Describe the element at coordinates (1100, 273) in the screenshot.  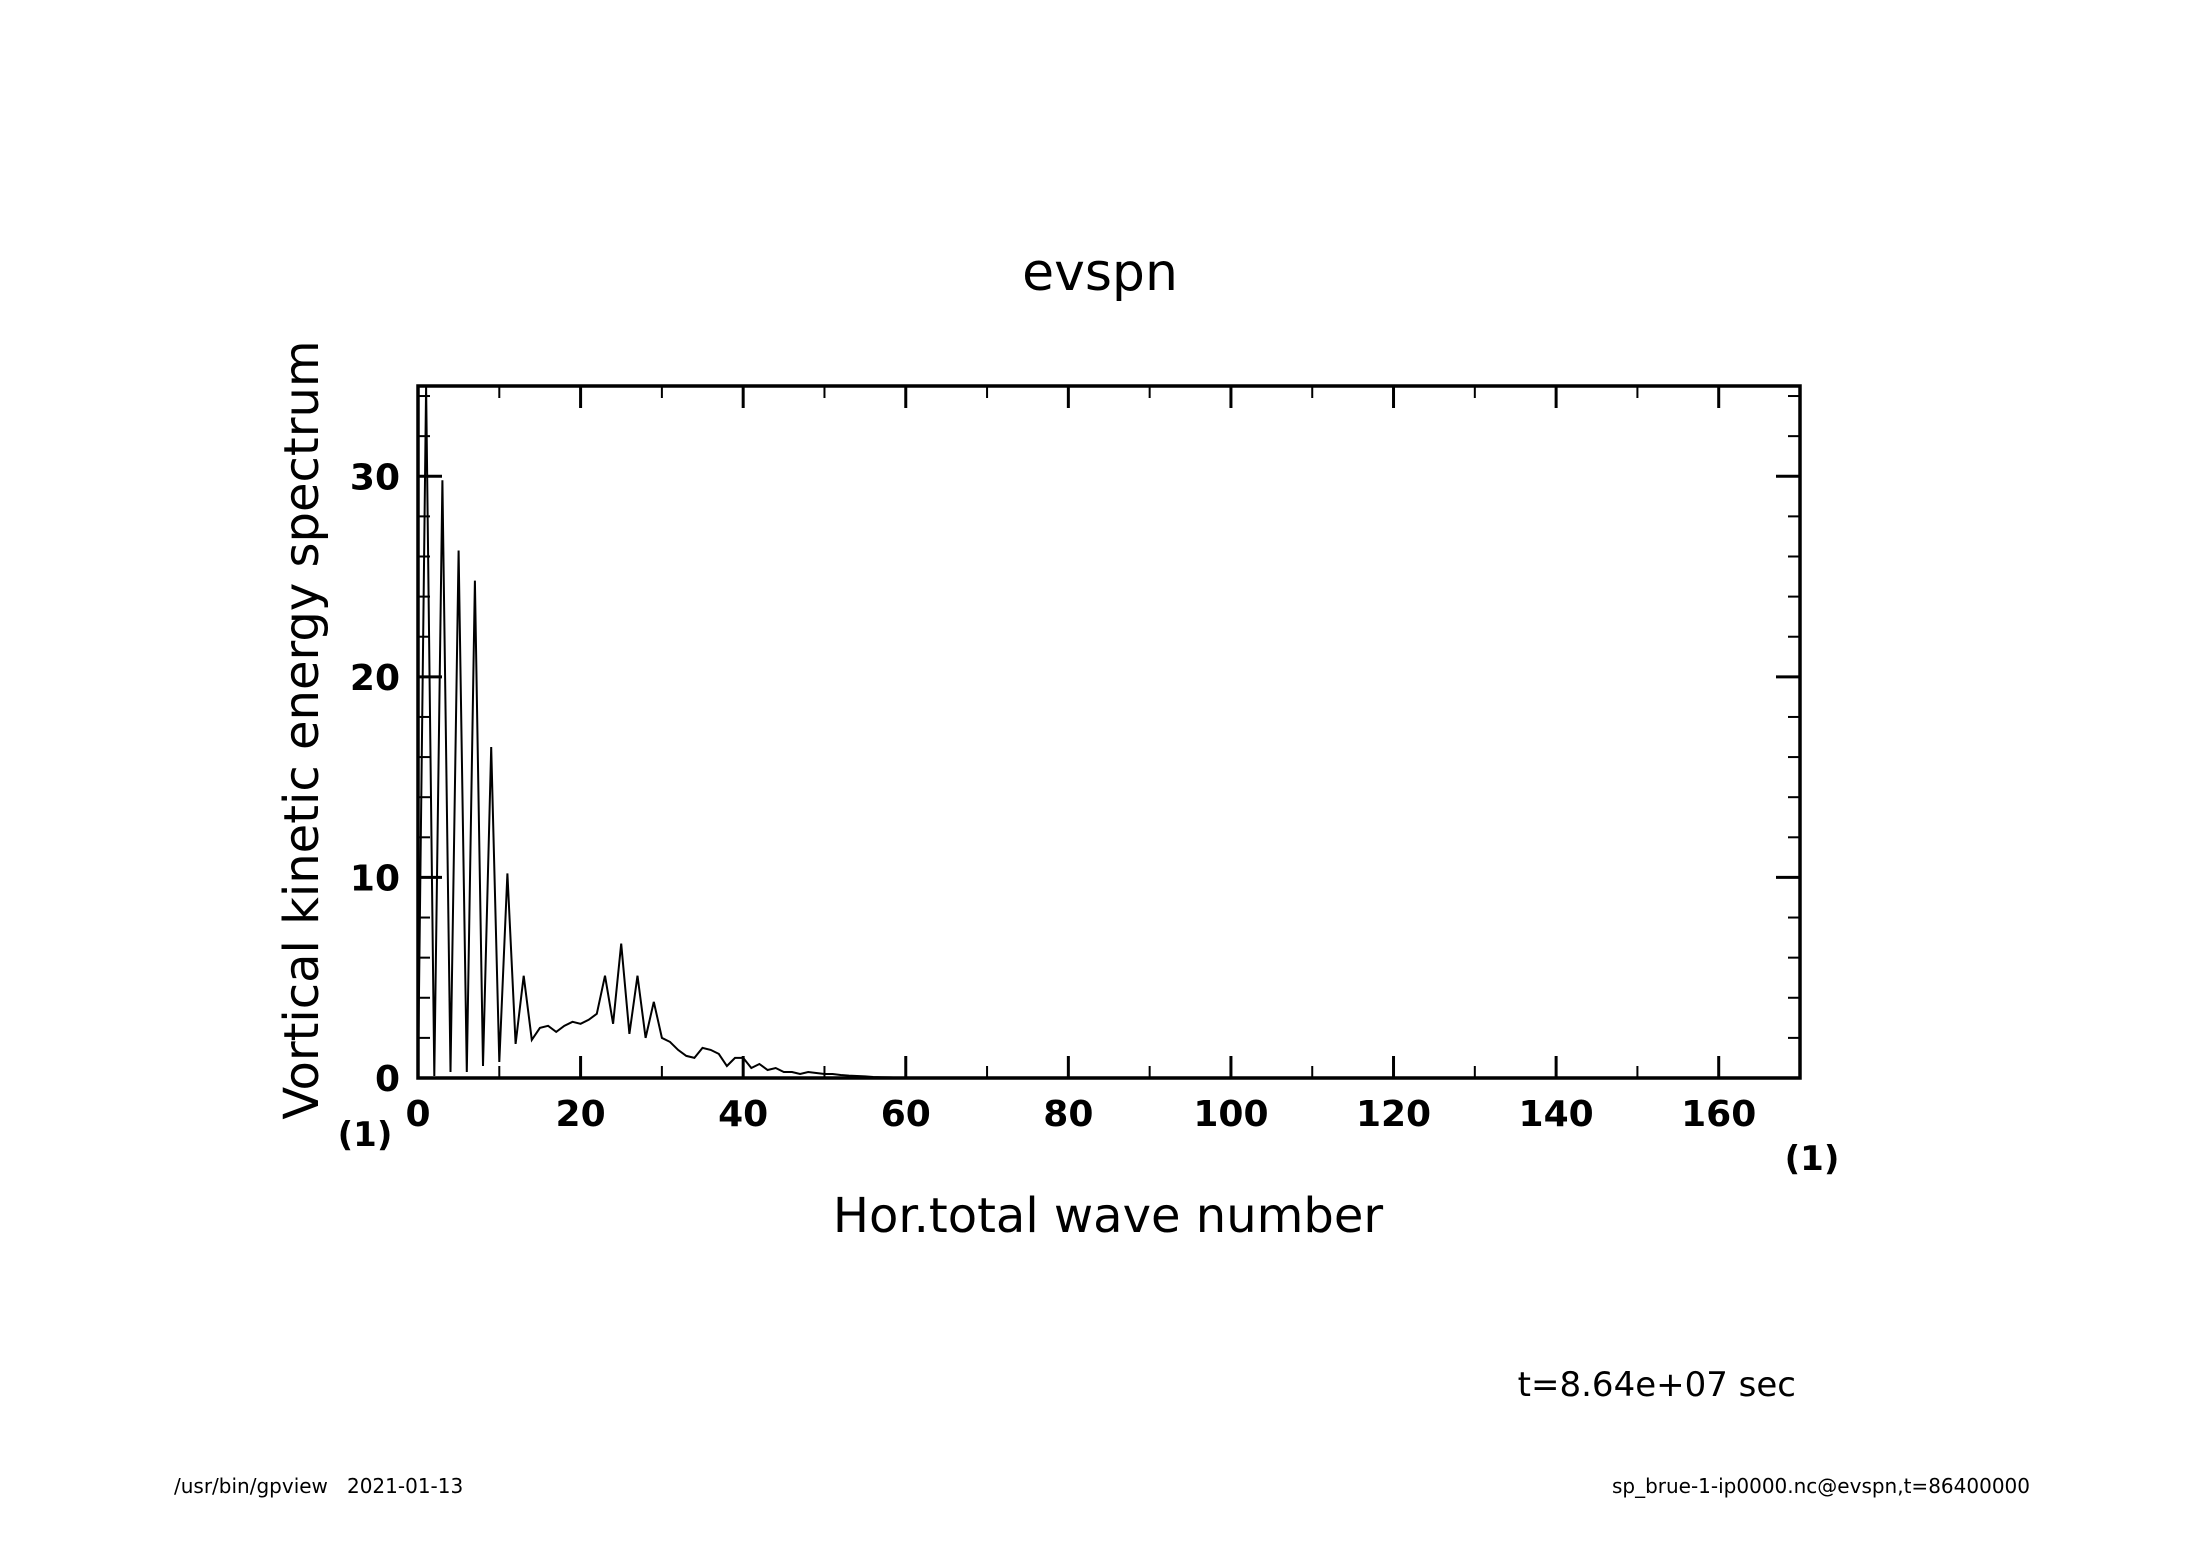
I see `chart-title: evspn` at that location.